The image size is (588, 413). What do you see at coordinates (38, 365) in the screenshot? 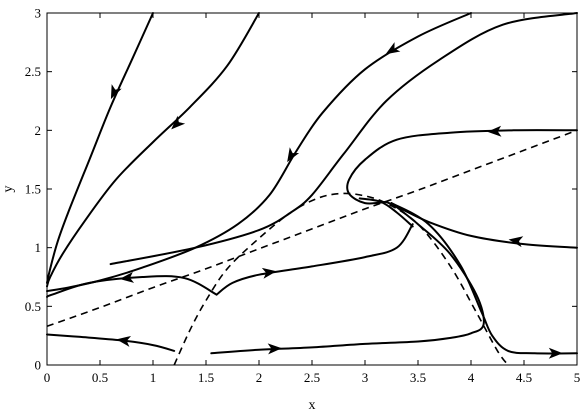
I see `y-tick-label: 0` at bounding box center [38, 365].